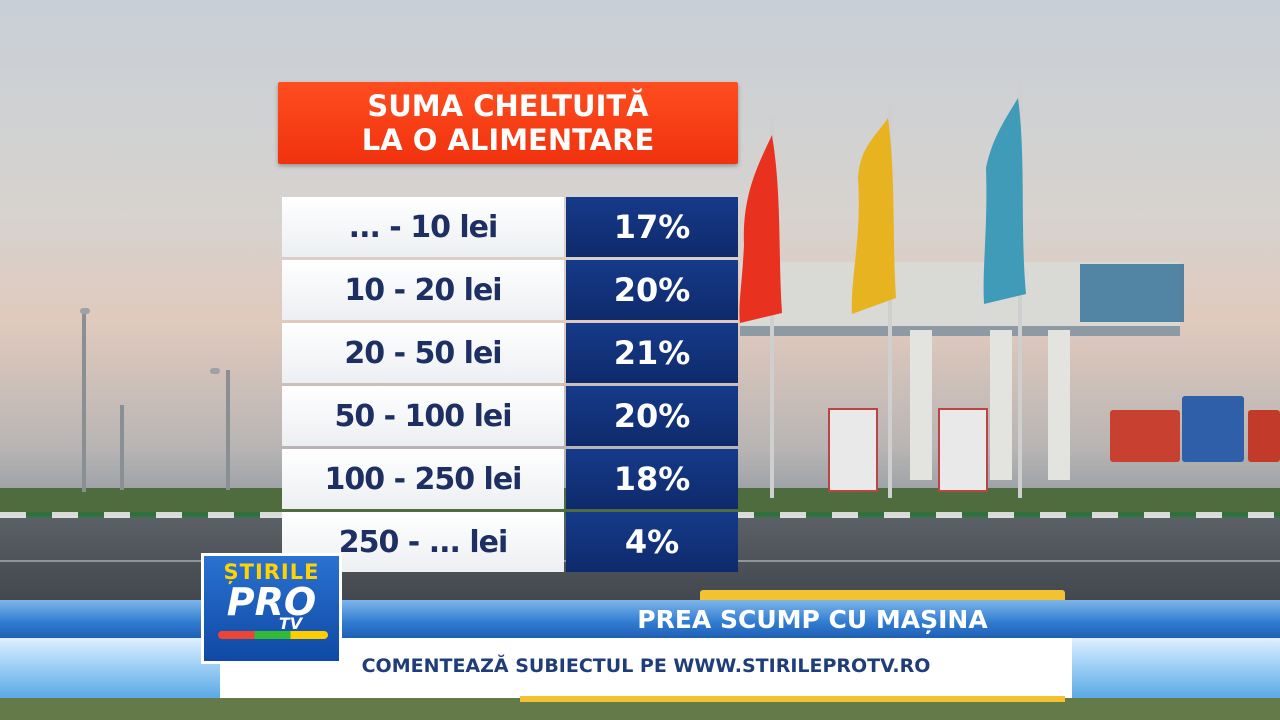 The width and height of the screenshot is (1280, 720). Describe the element at coordinates (873, 216) in the screenshot. I see `yellow-flag-icon` at that location.